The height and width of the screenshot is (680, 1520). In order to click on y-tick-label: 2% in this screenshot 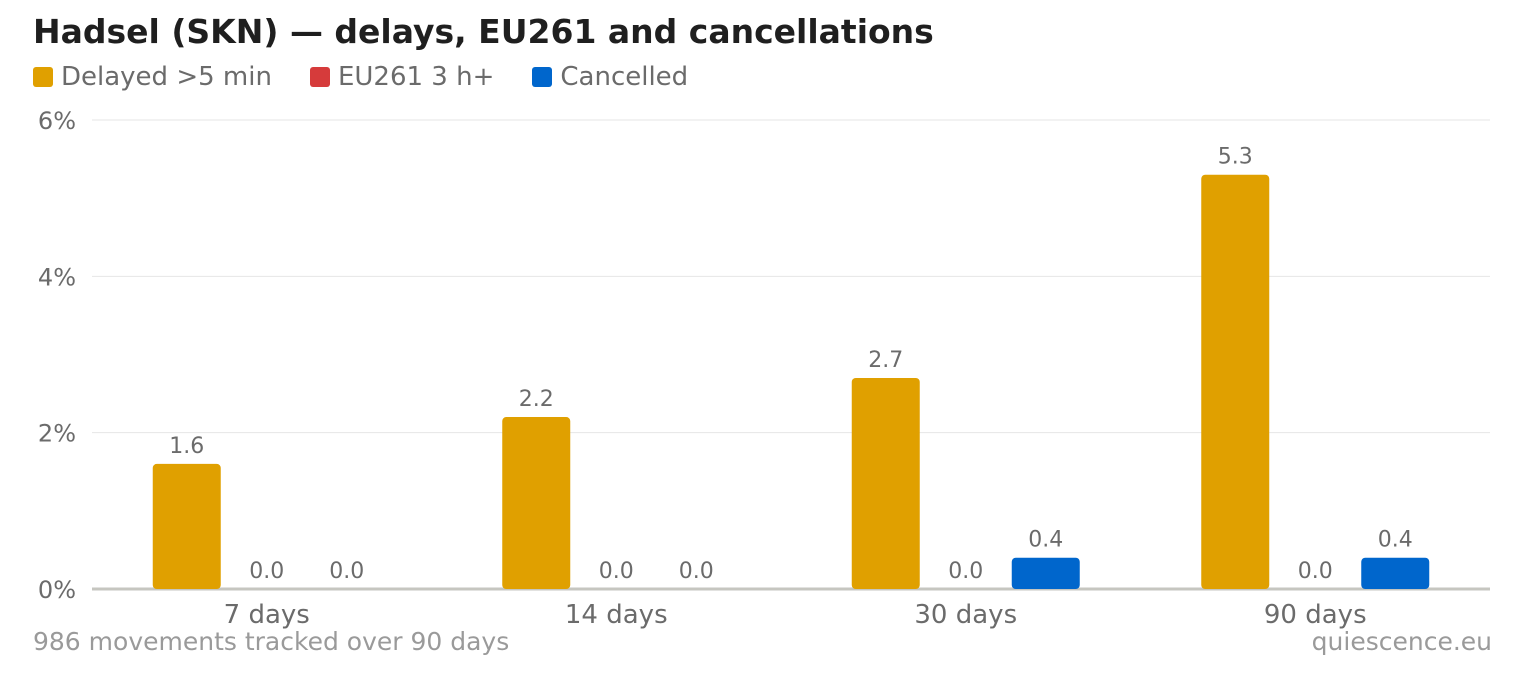, I will do `click(57, 434)`.